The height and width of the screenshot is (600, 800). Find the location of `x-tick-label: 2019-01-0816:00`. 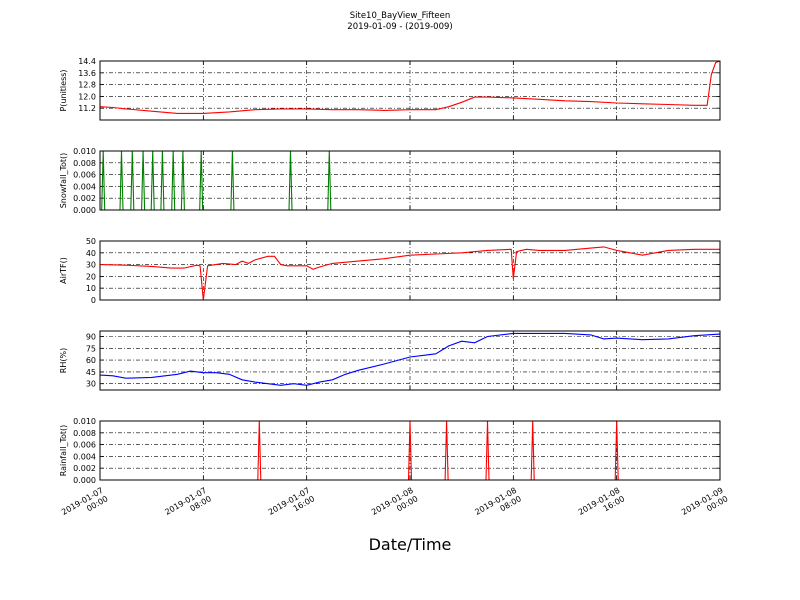

x-tick-label: 2019-01-0816:00 is located at coordinates (602, 505).